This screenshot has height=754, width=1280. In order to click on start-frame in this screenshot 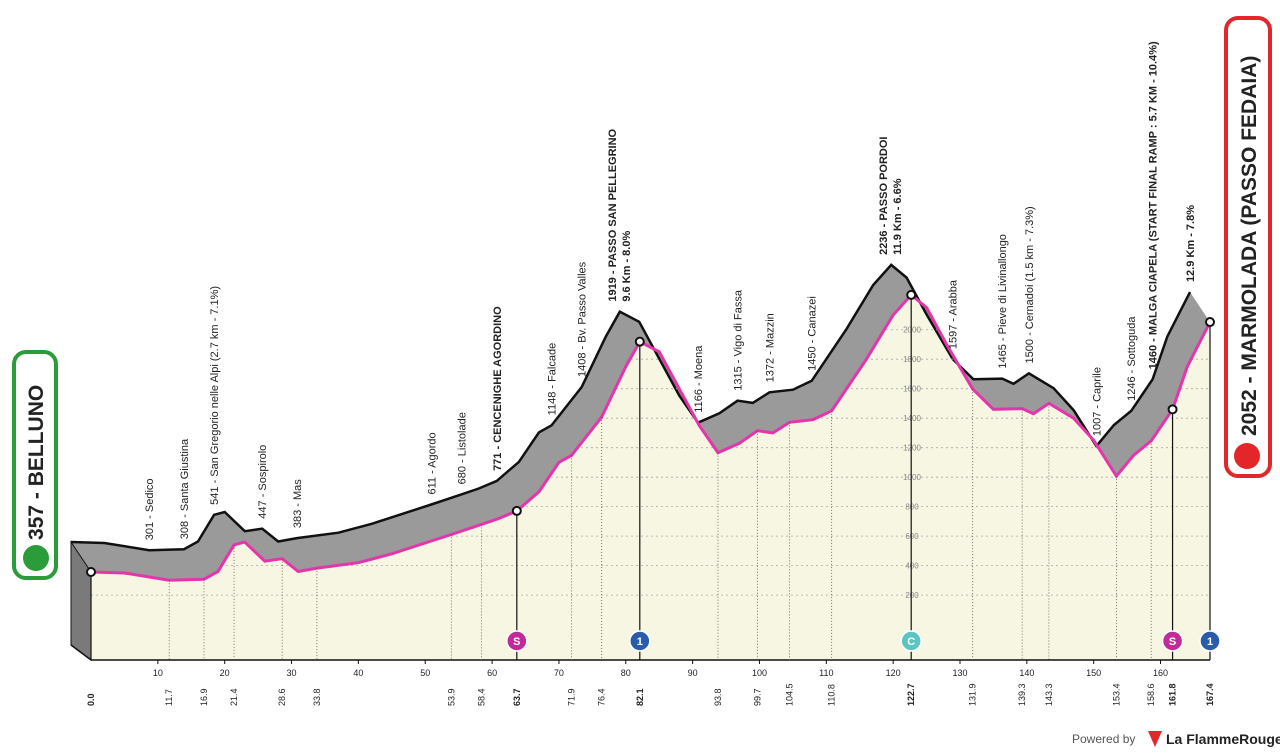, I will do `click(35, 465)`.